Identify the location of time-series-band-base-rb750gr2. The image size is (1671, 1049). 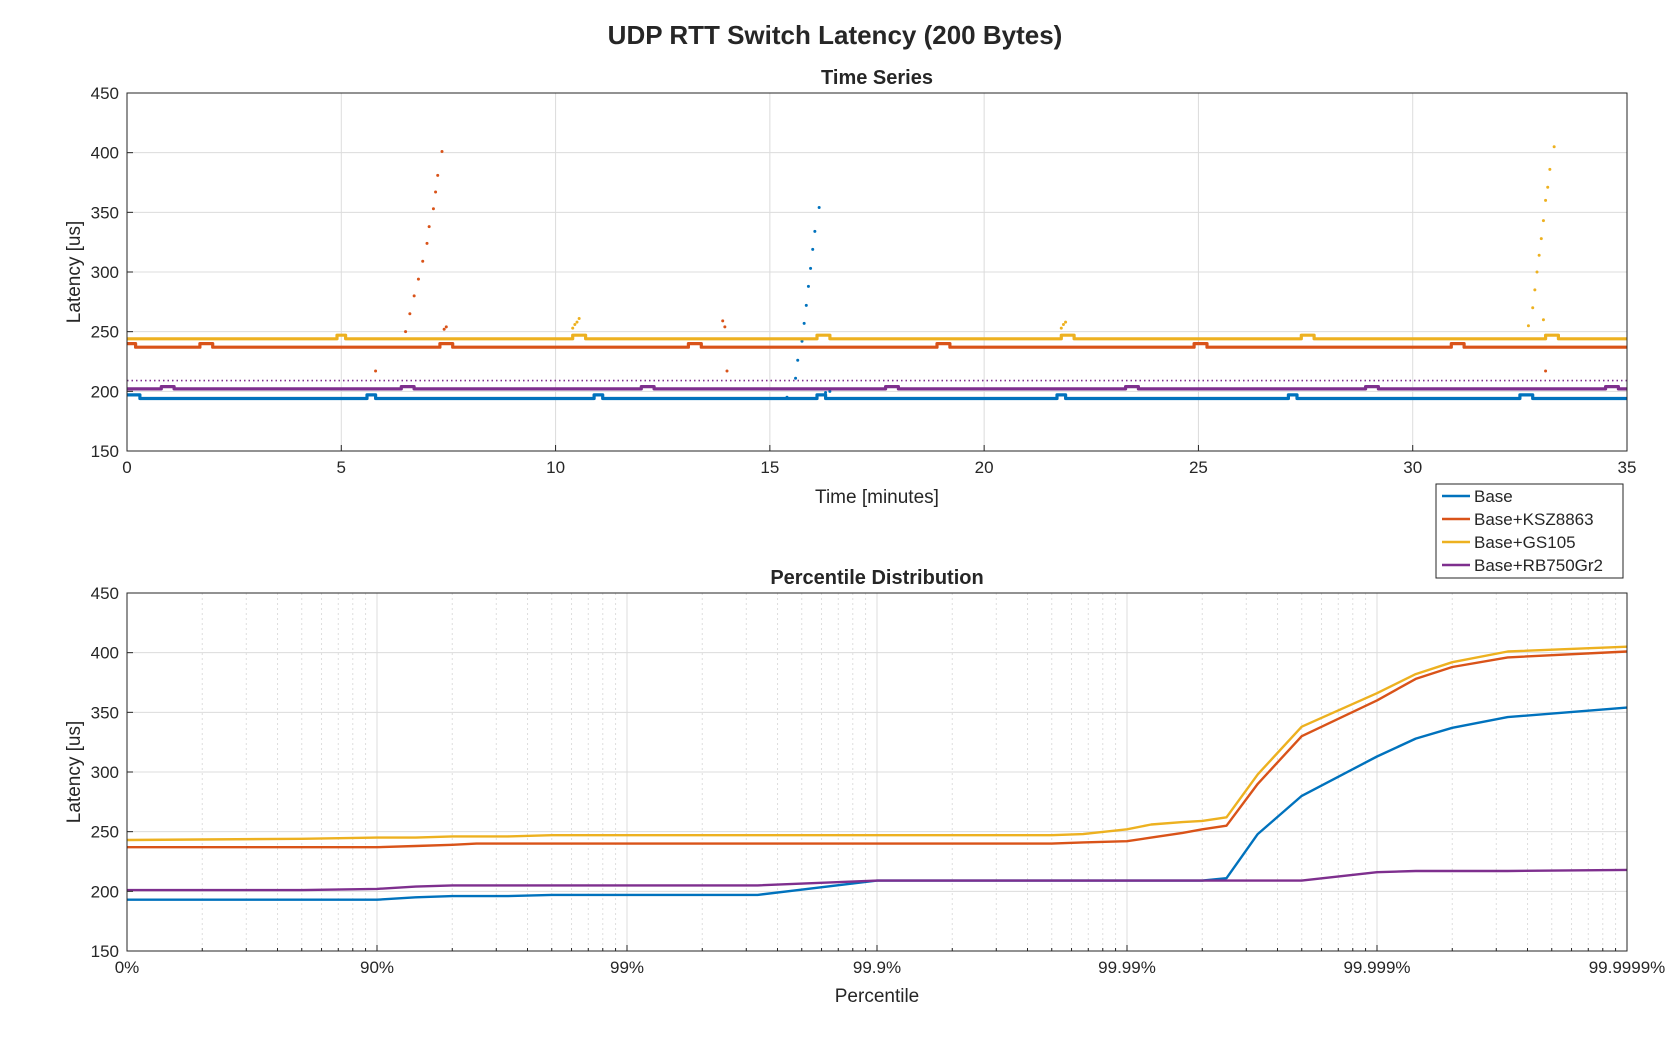
(877, 388).